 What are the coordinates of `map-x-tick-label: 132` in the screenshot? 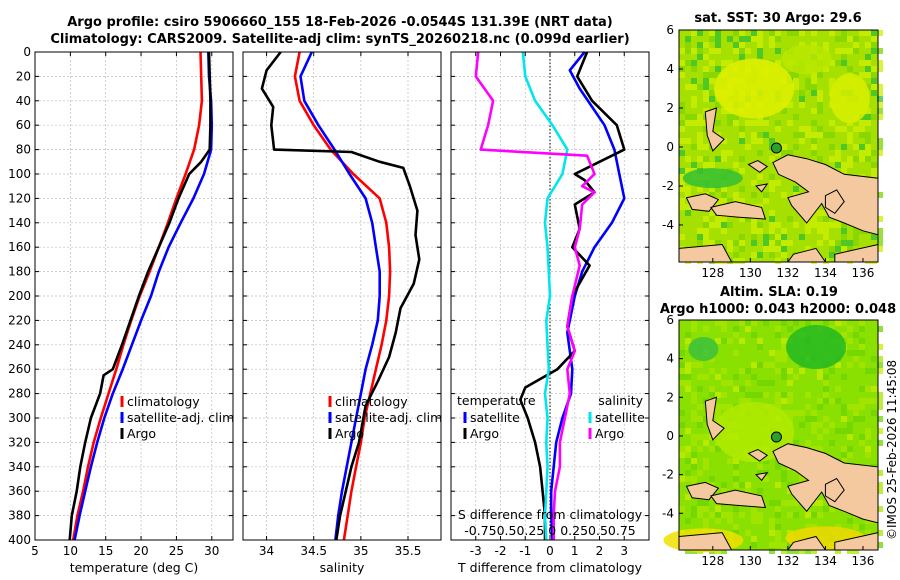 It's located at (787, 561).